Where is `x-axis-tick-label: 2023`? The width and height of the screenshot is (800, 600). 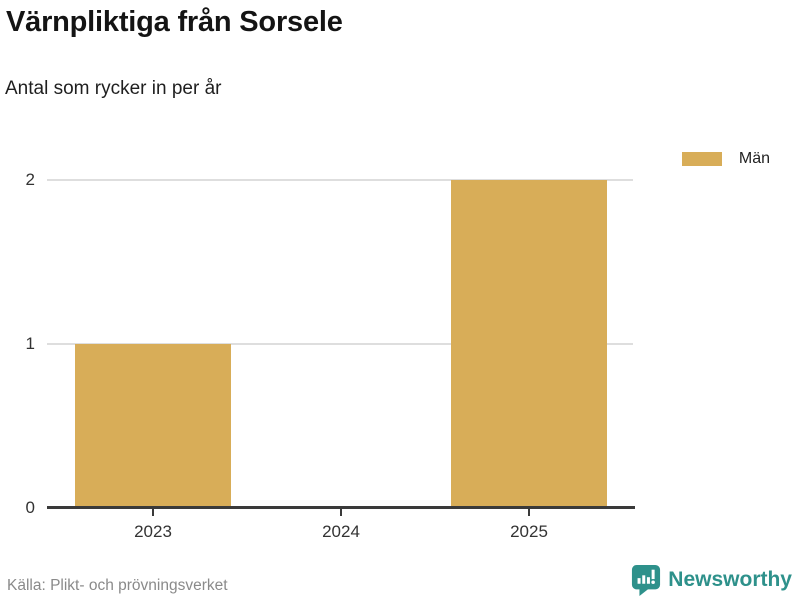 x-axis-tick-label: 2023 is located at coordinates (153, 531).